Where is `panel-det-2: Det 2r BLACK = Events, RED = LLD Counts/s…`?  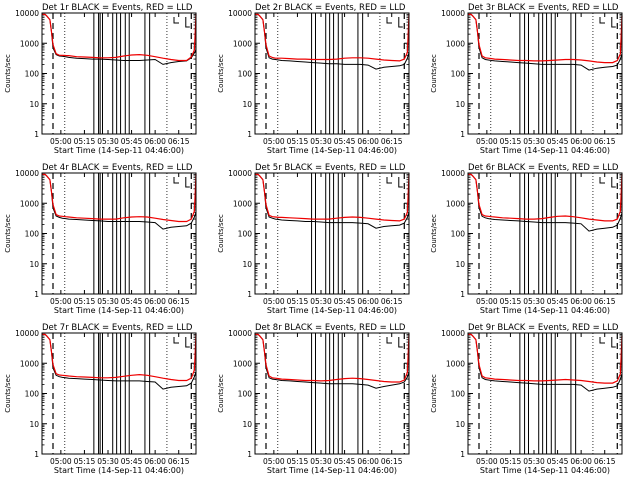
panel-det-2: Det 2r BLACK = Events, RED = LLD Counts/s… is located at coordinates (313, 79).